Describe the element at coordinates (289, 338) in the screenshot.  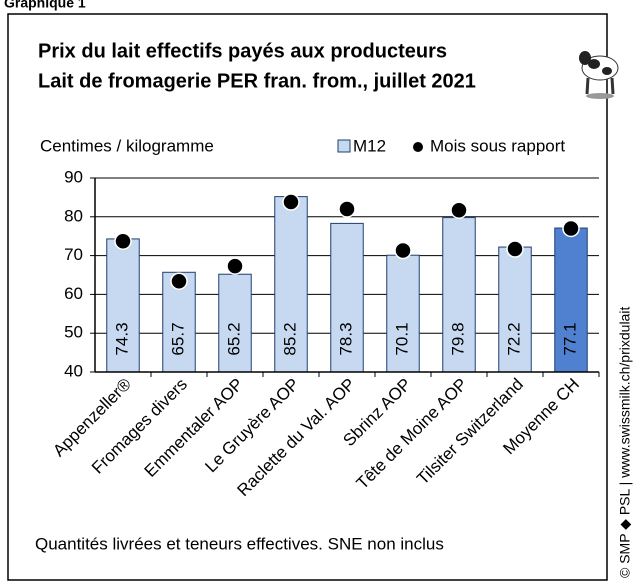
I see `bar-value-label: 85.2` at that location.